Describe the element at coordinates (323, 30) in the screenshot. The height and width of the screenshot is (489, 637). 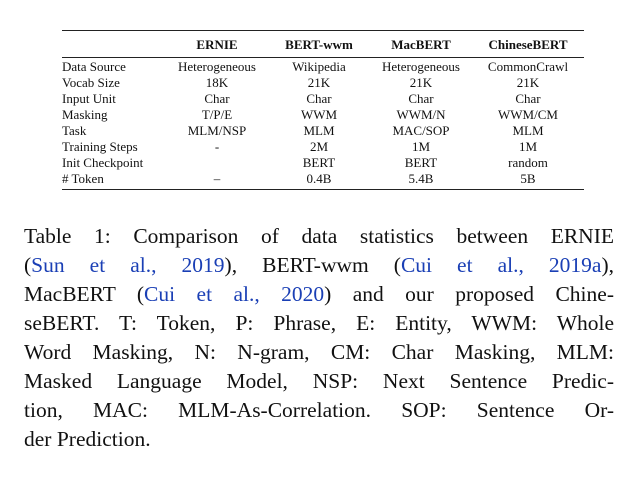
I see `top-rule` at that location.